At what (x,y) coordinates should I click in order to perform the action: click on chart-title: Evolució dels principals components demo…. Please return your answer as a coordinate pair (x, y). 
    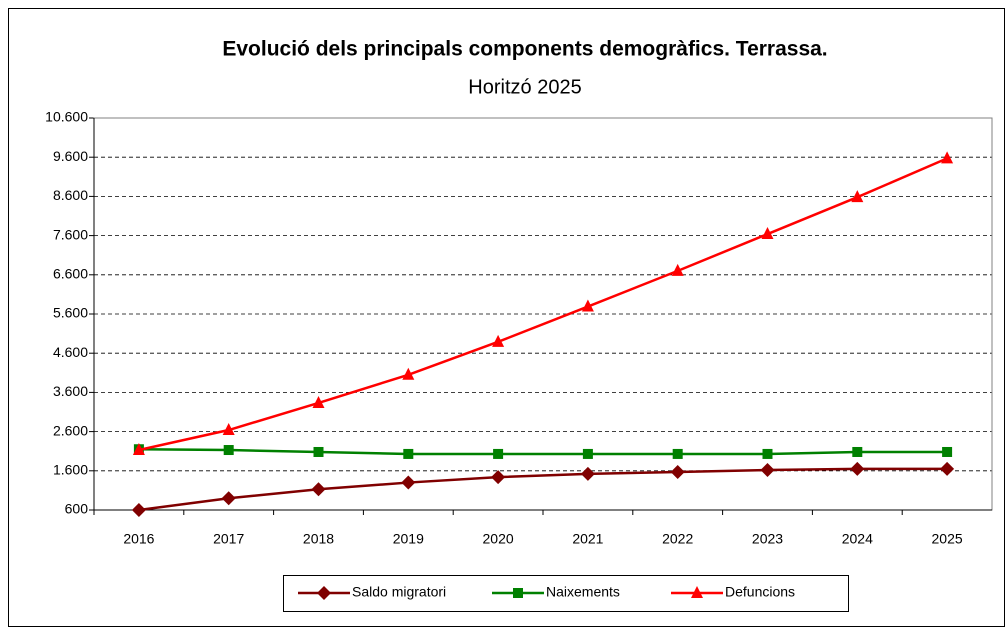
    Looking at the image, I should click on (524, 49).